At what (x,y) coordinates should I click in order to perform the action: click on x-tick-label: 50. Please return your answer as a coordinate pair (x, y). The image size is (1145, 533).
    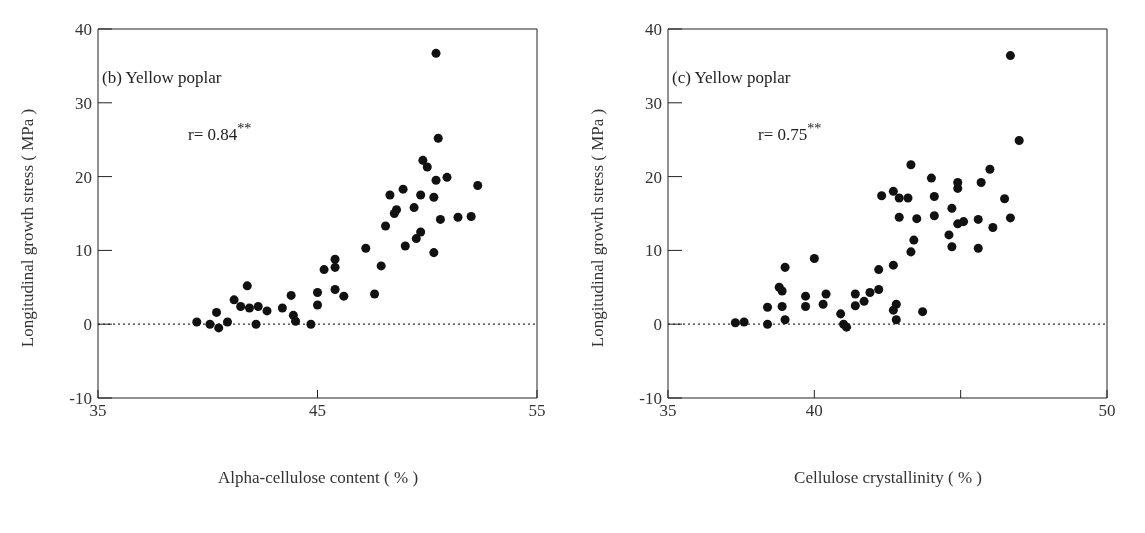
    Looking at the image, I should click on (1107, 411).